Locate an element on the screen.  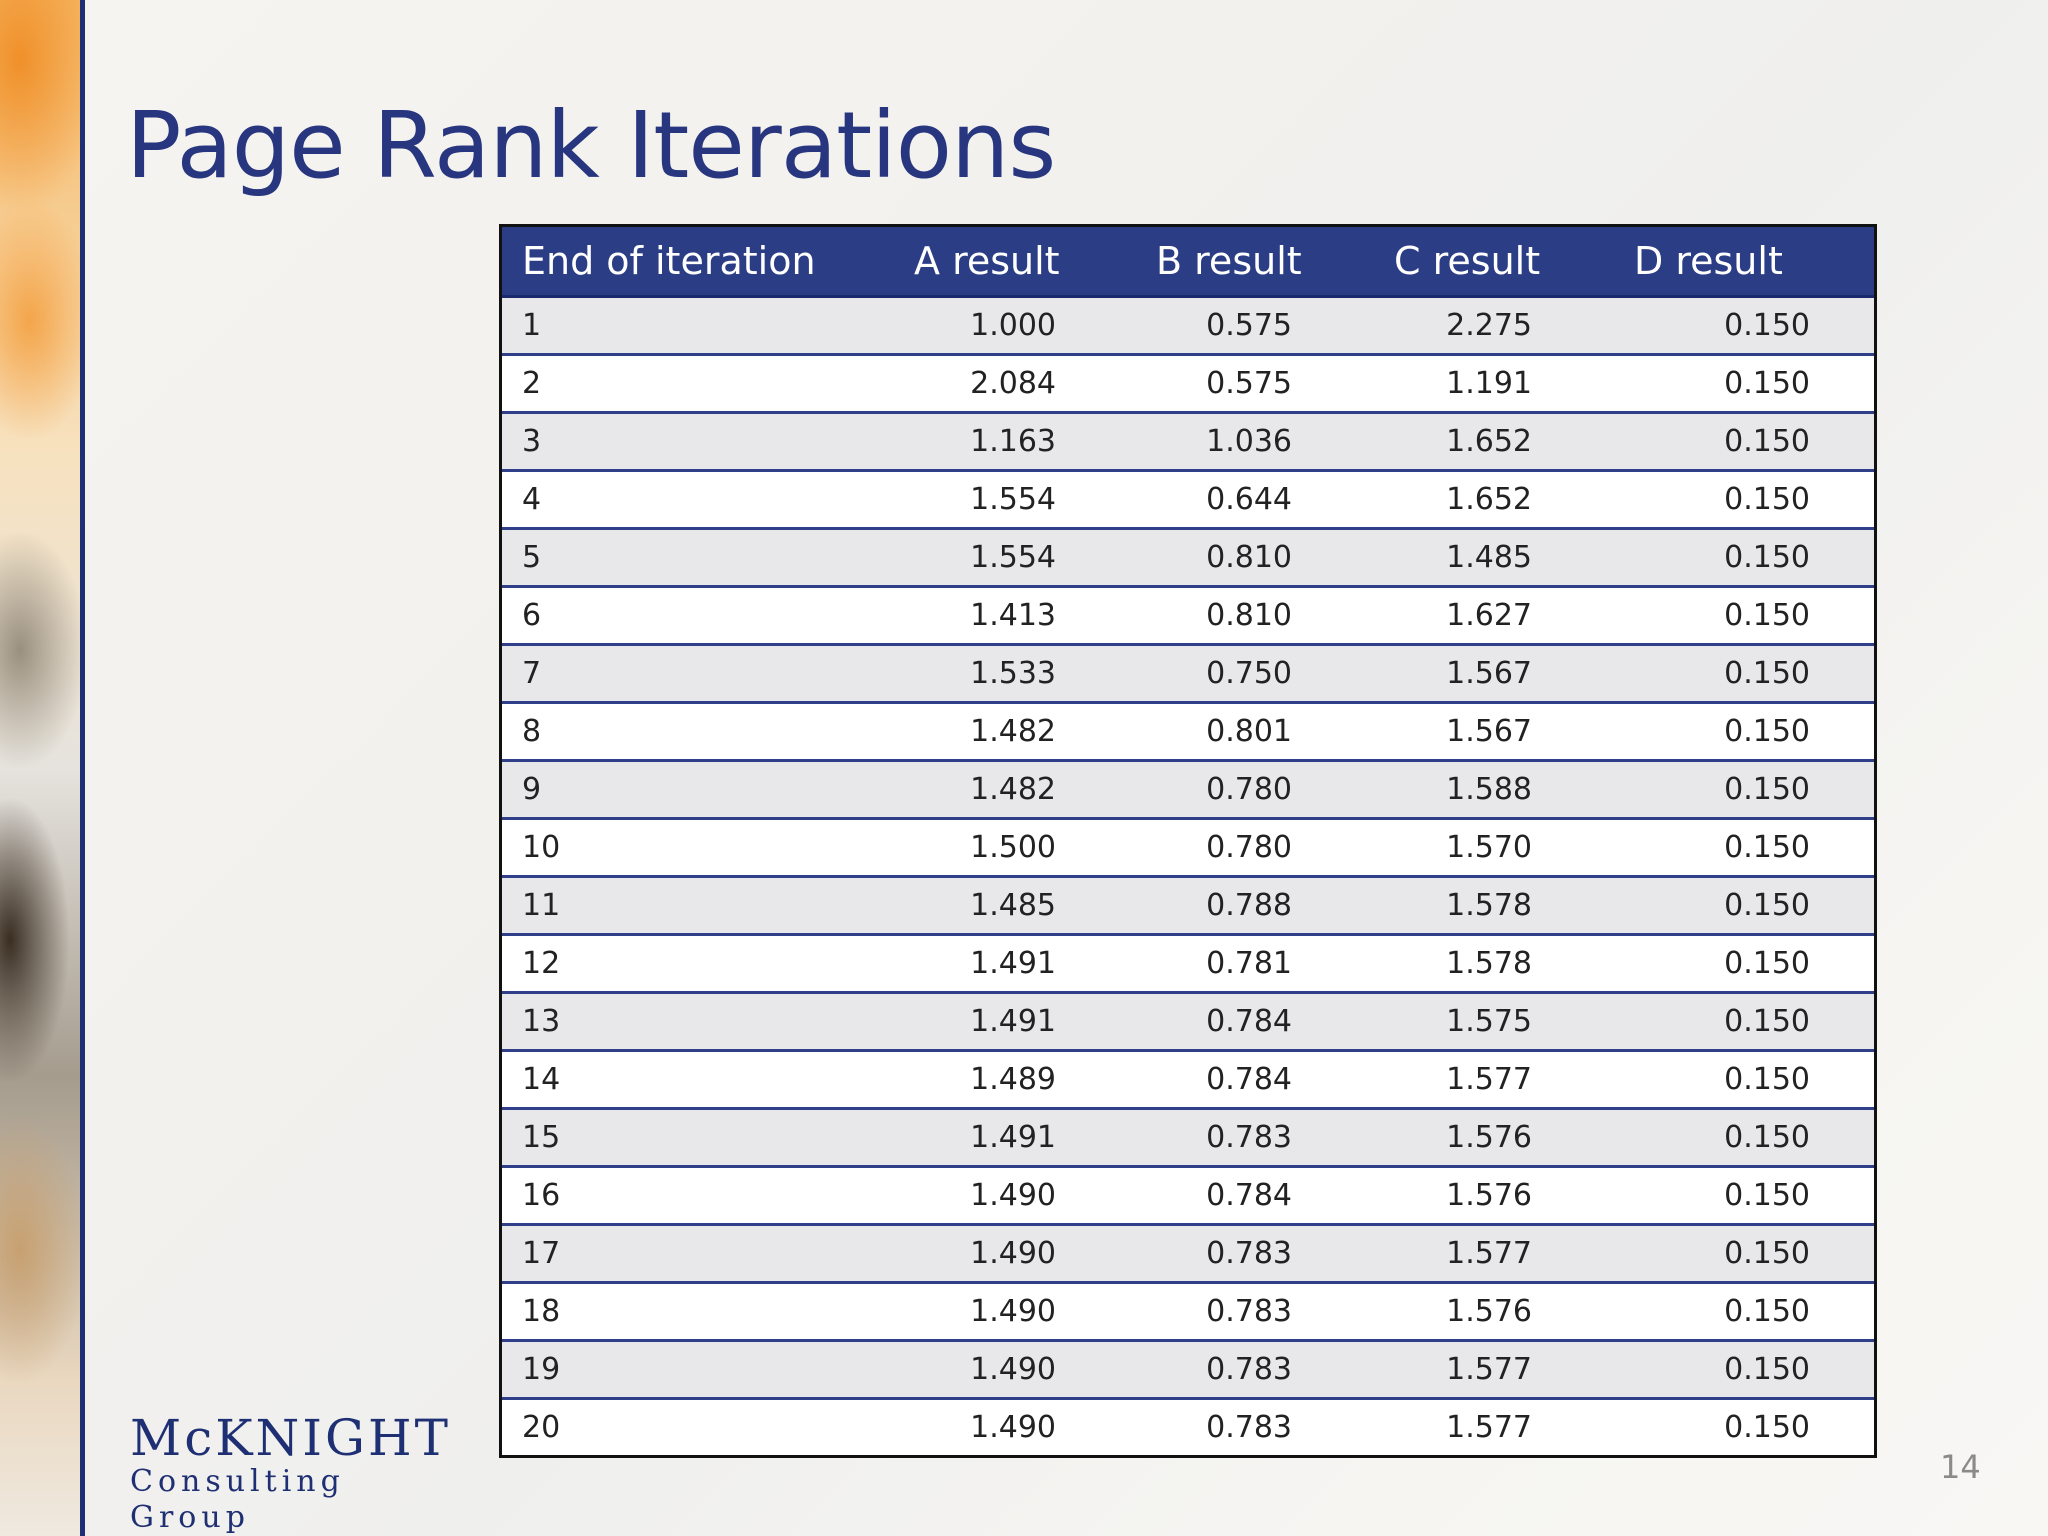
cell-c-result: 1.588 is located at coordinates (1494, 790).